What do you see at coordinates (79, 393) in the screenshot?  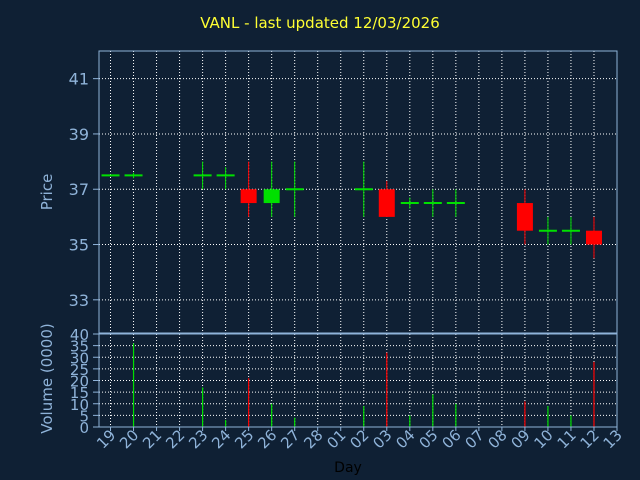 I see `volume-tick-label: 15` at bounding box center [79, 393].